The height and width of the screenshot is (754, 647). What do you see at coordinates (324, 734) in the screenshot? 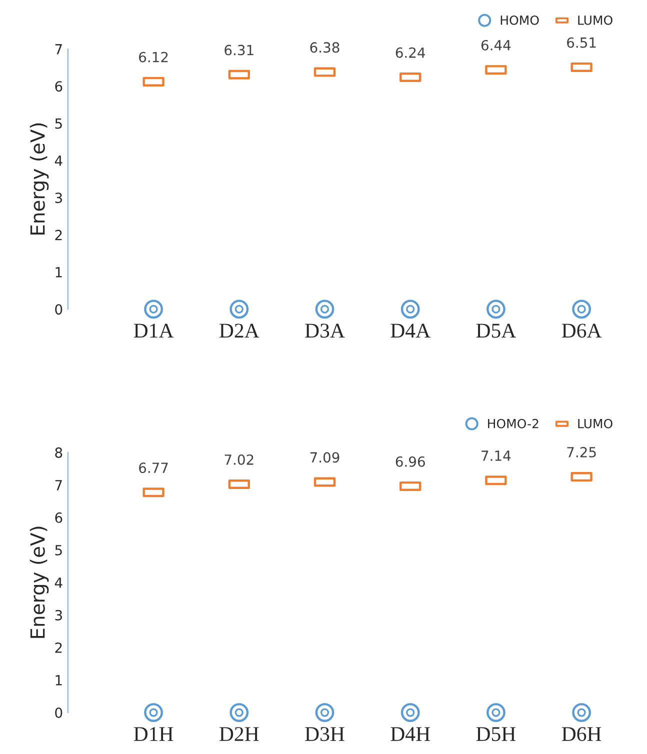
I see `x-tick-label: D3H` at bounding box center [324, 734].